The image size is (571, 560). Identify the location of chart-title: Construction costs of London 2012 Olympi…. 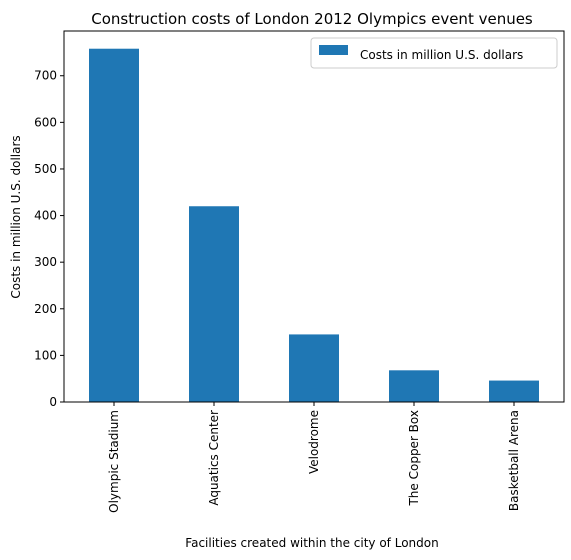
(312, 19).